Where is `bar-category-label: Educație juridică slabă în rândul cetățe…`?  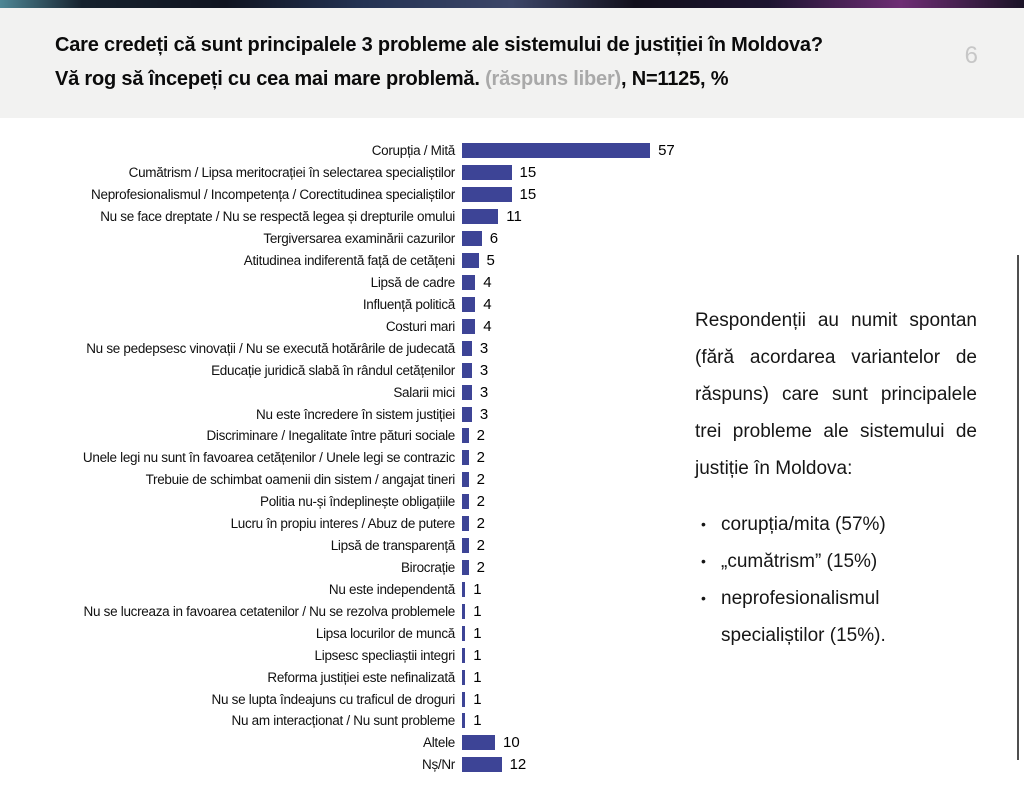
bar-category-label: Educație juridică slabă în rândul cetățe… is located at coordinates (333, 370).